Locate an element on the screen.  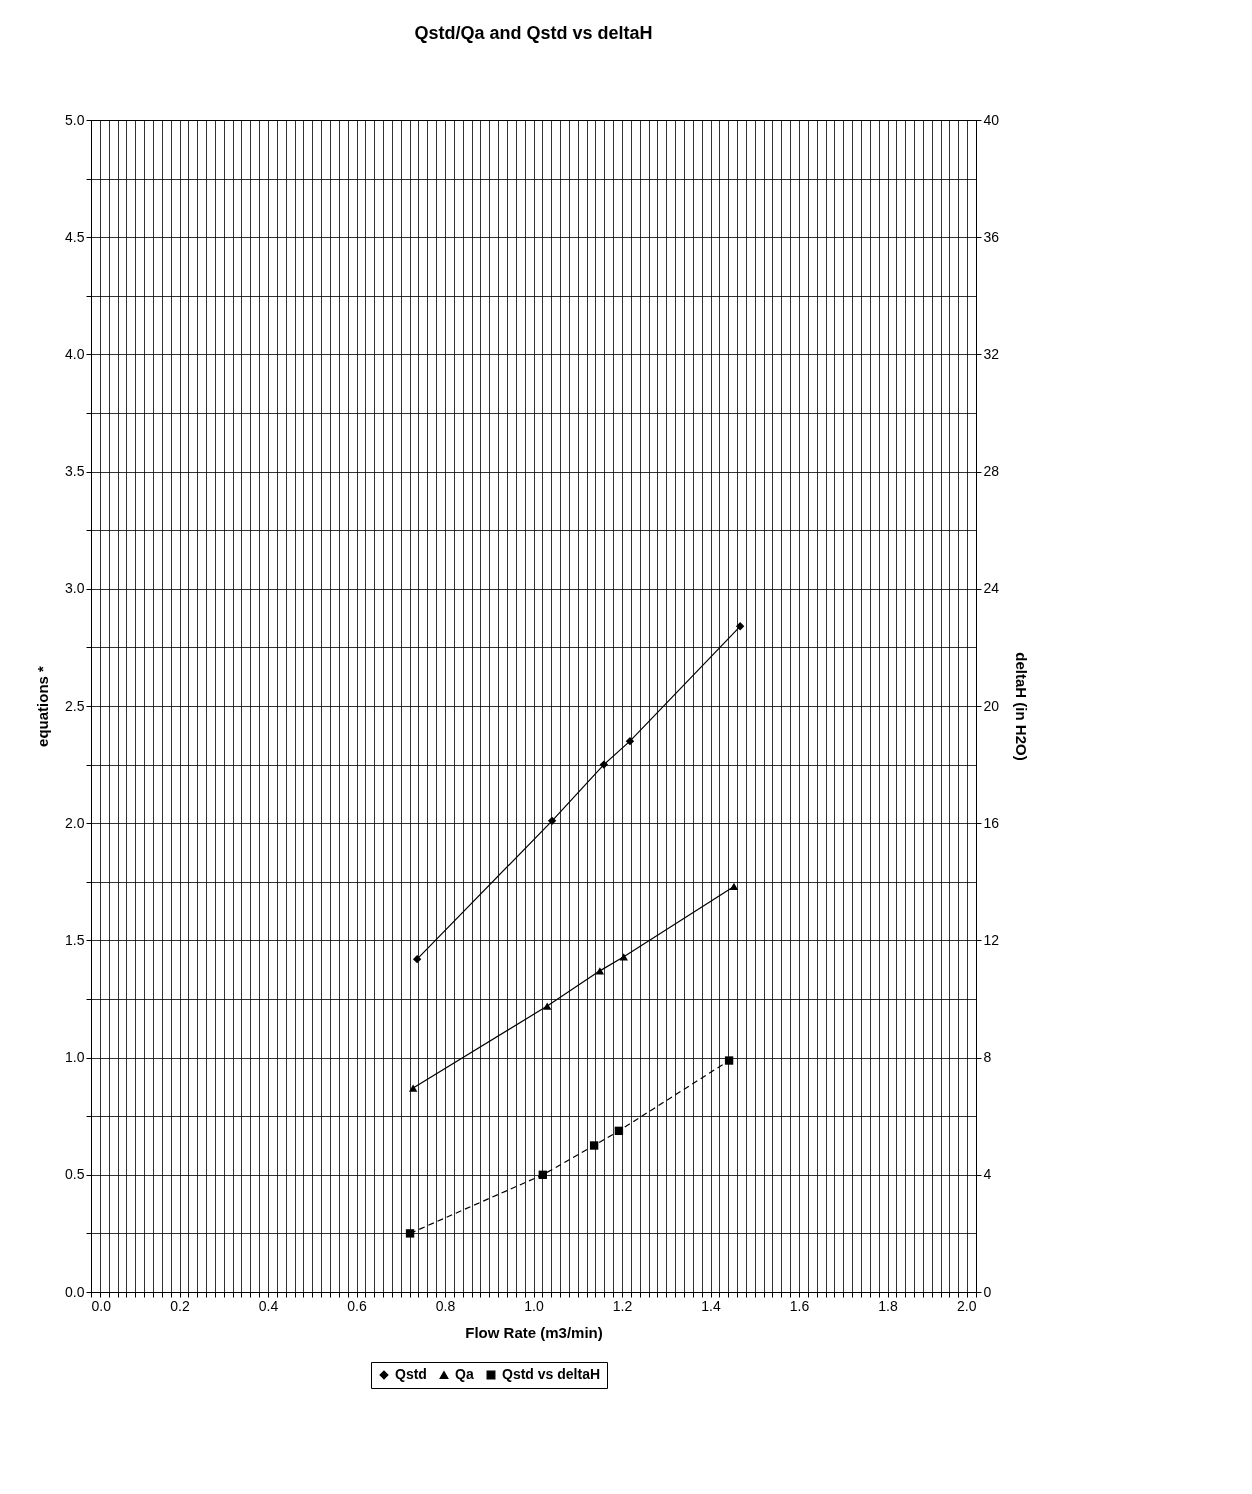
y2-tick-label: 8 is located at coordinates (987, 1057).